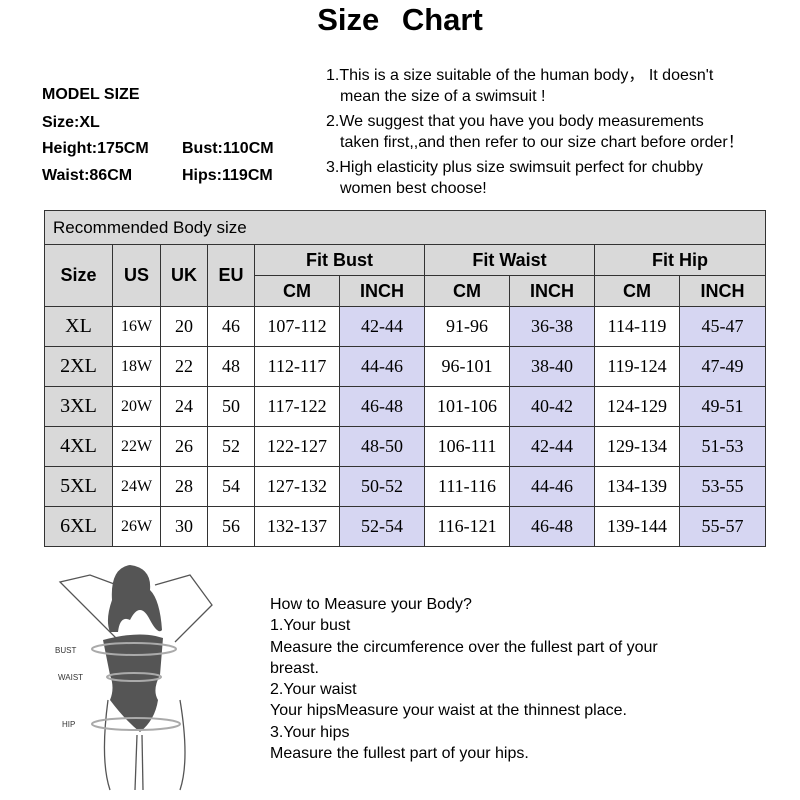 This screenshot has width=800, height=800. Describe the element at coordinates (134, 649) in the screenshot. I see `bust-line` at that location.